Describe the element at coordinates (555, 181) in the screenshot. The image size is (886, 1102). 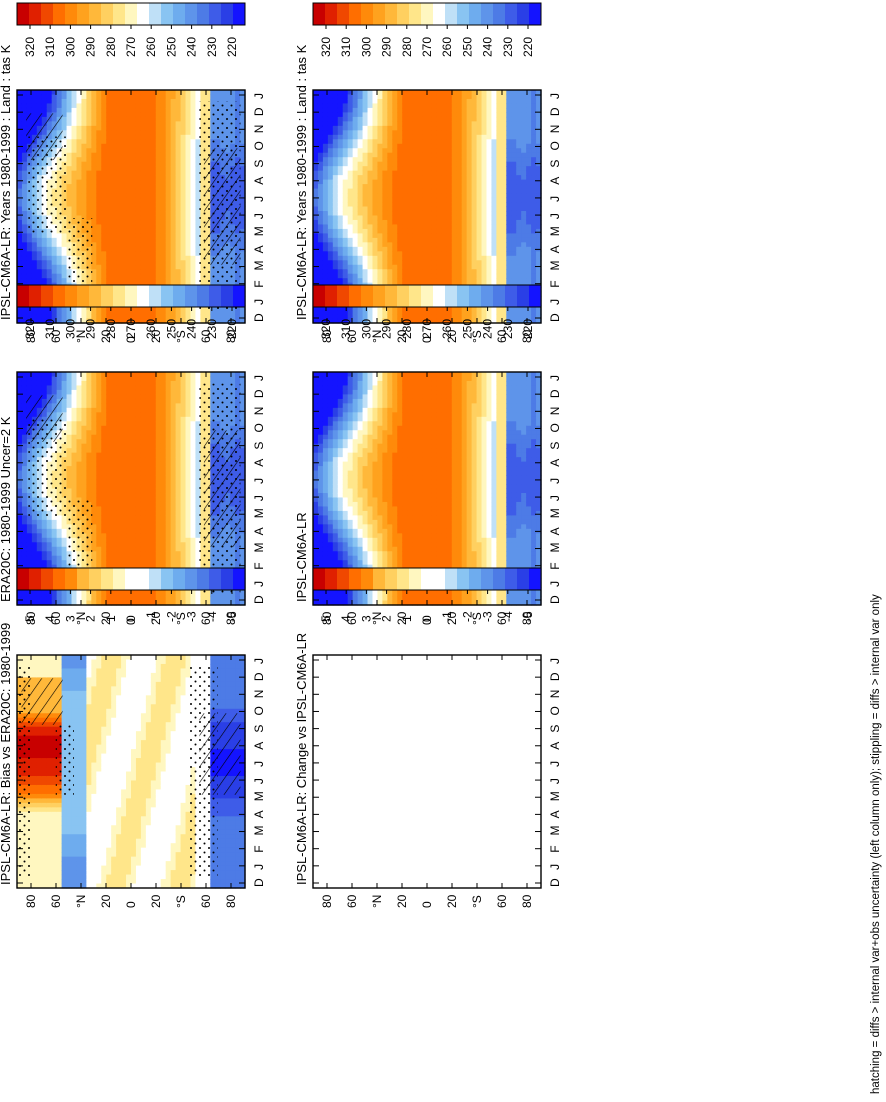
I see `month-tick-label: A` at that location.